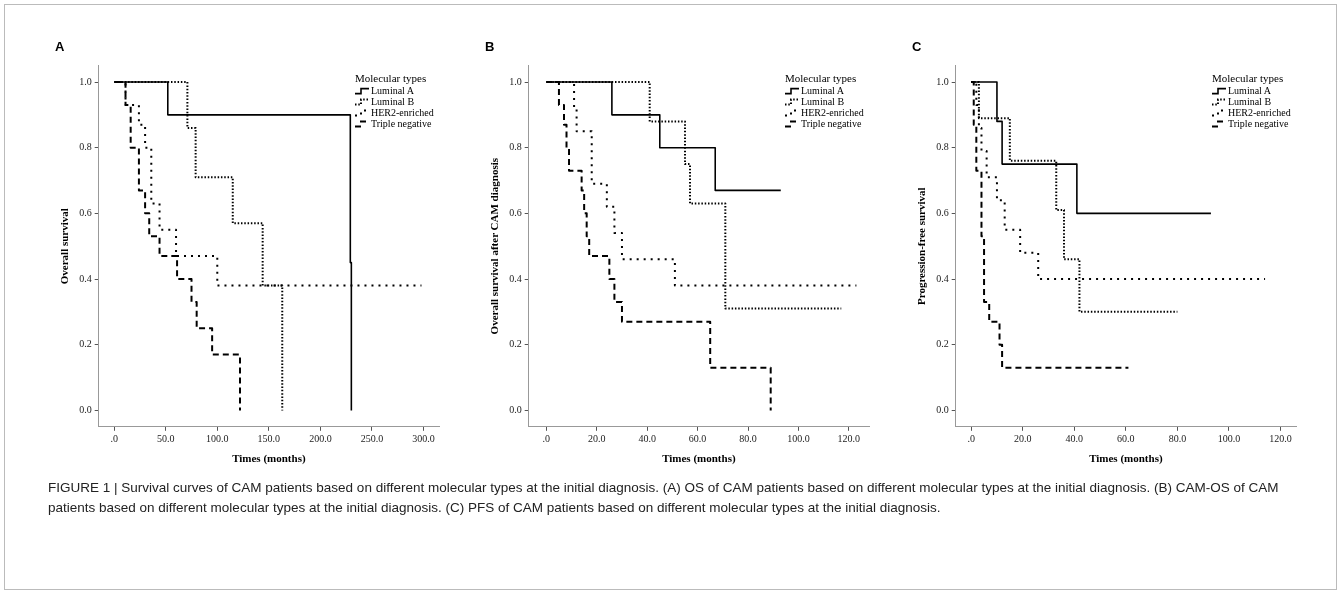 This screenshot has width=1343, height=596. What do you see at coordinates (320, 439) in the screenshot?
I see `x-tick-label: 200.0` at bounding box center [320, 439].